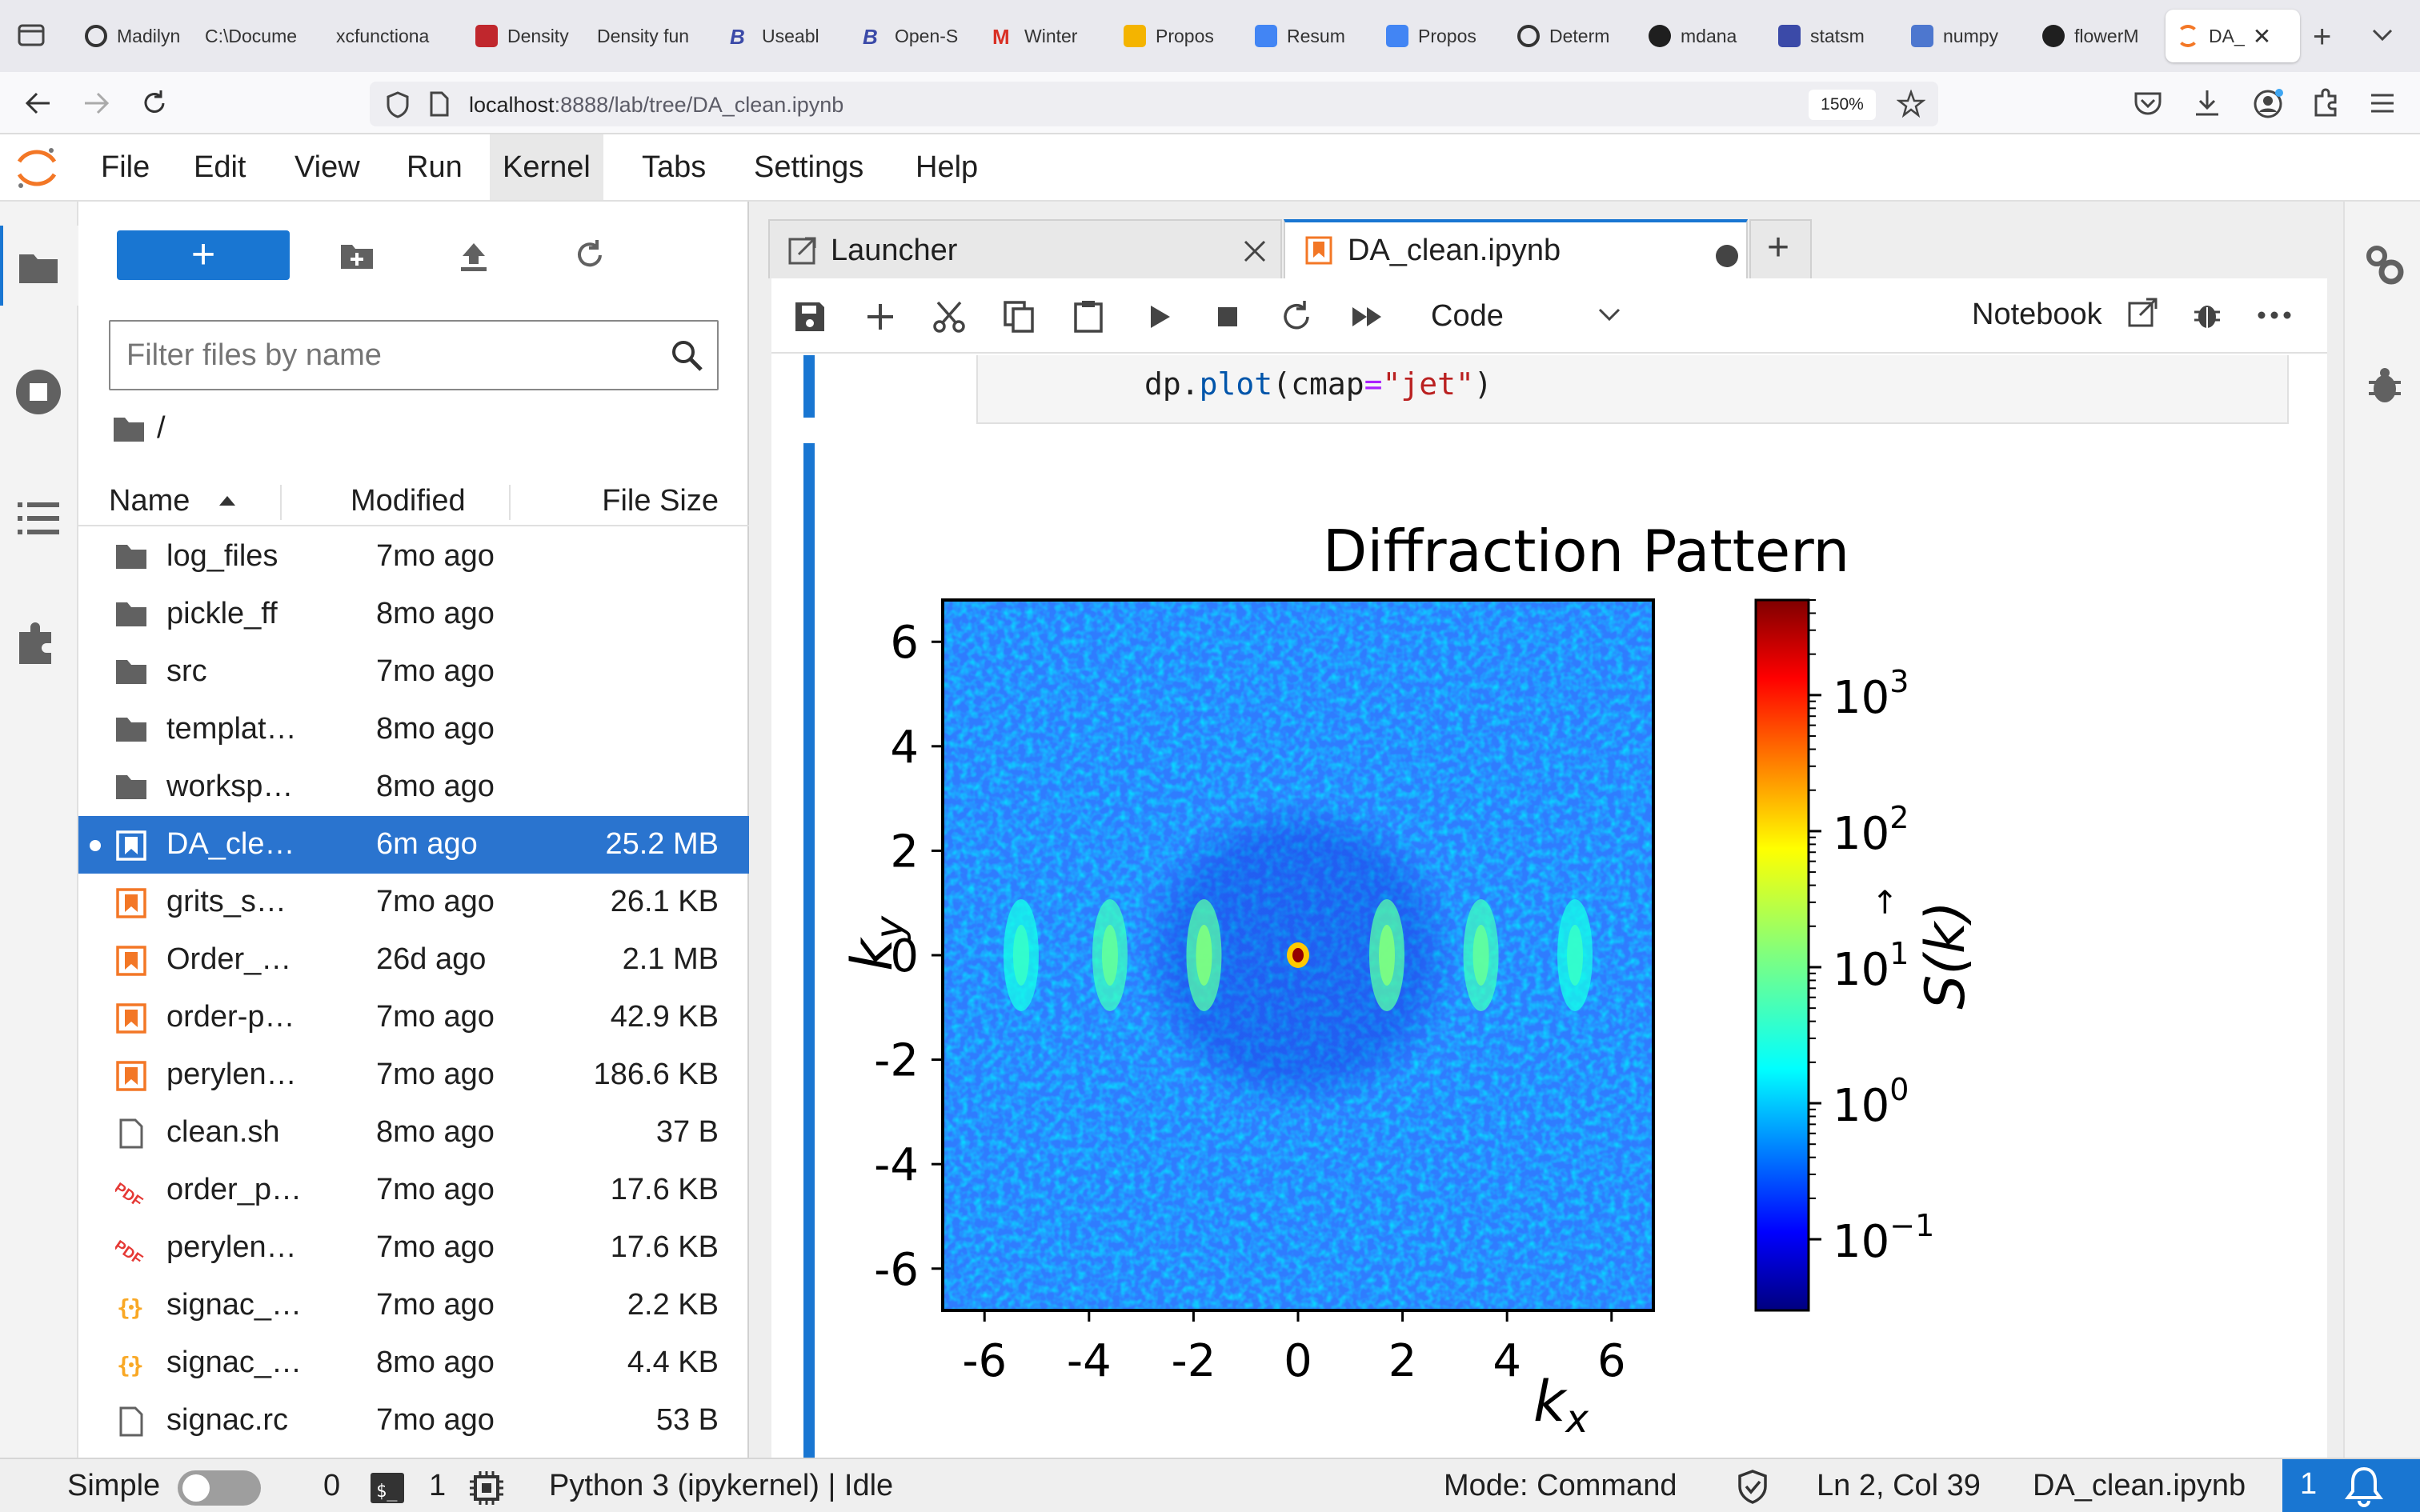  I want to click on file-row: log_files 7mo ago, so click(413, 557).